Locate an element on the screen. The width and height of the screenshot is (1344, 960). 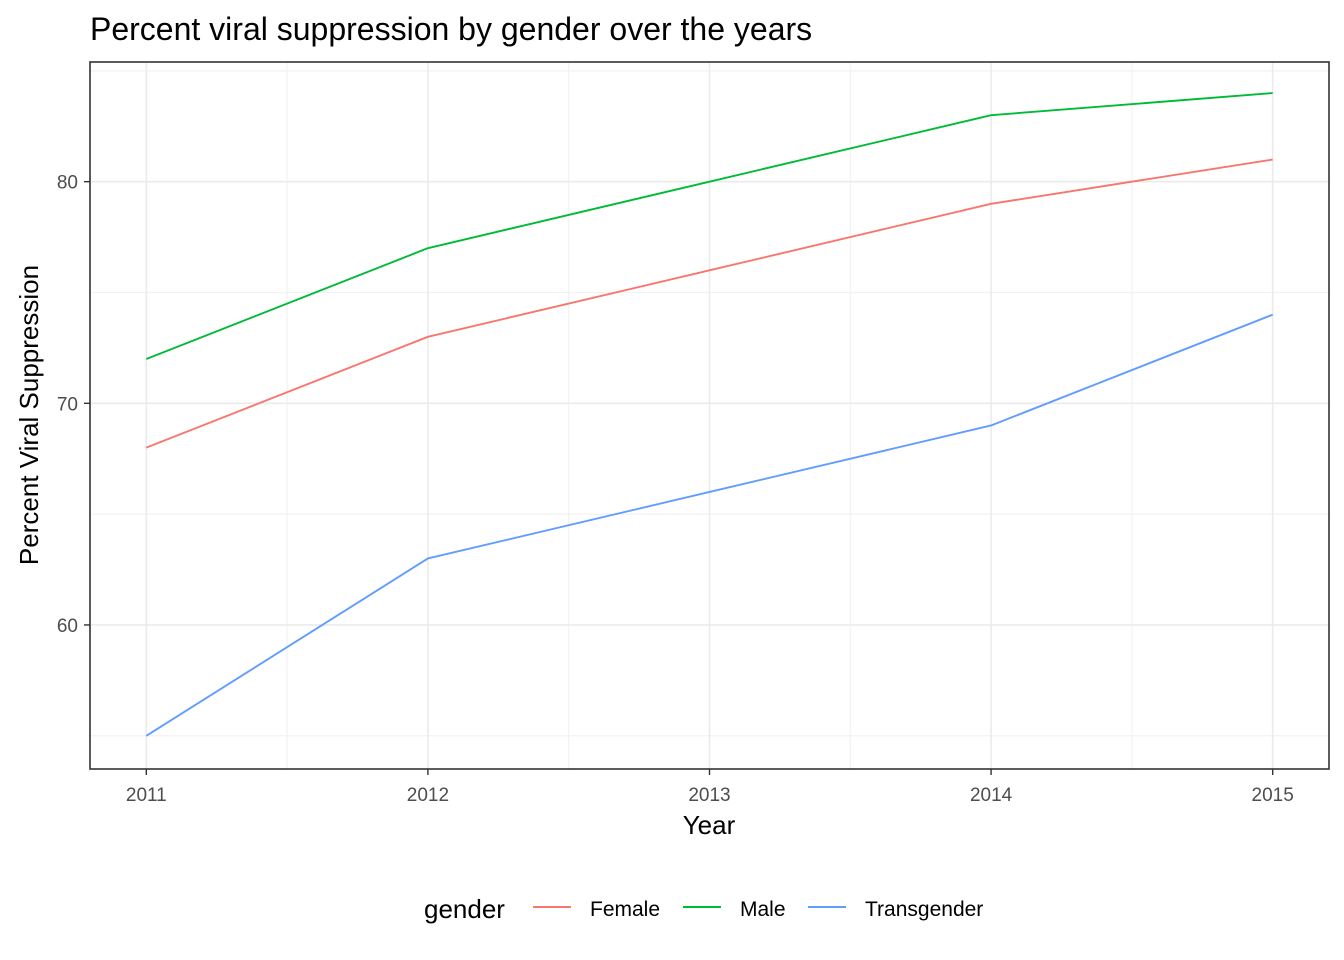
x-tick-label: 2011 is located at coordinates (146, 795).